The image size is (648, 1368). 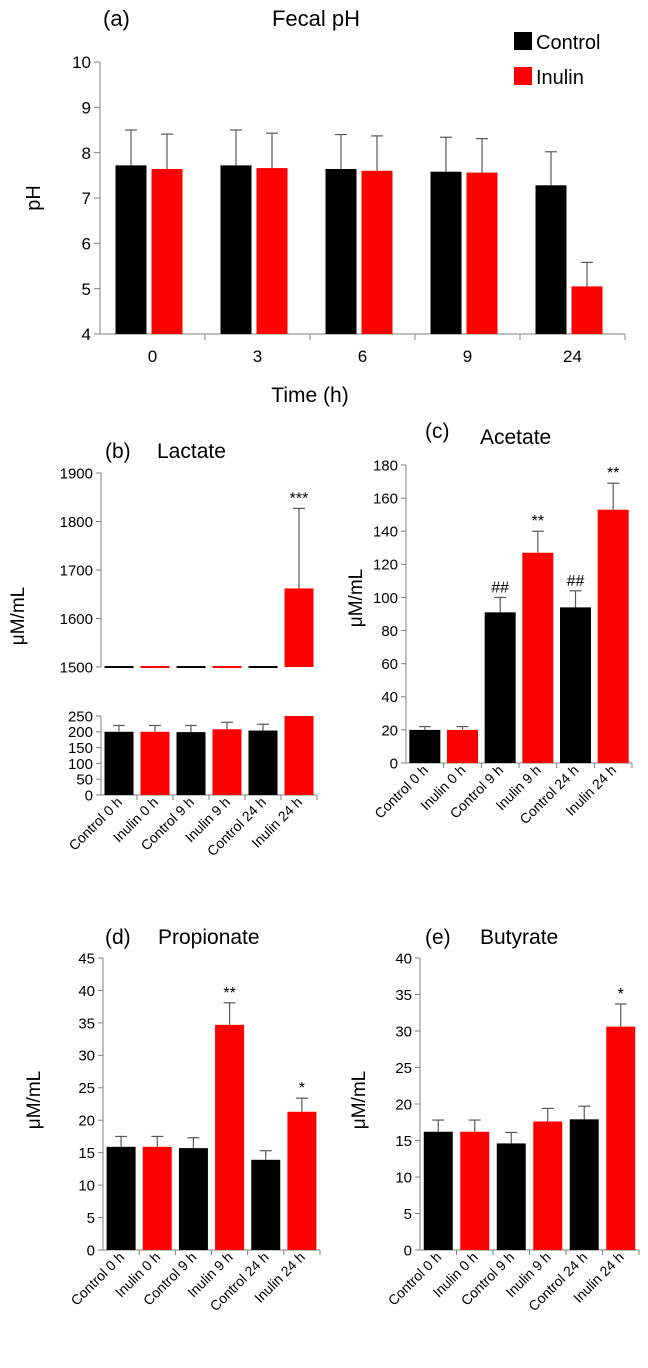 I want to click on panel-a-label: (a), so click(x=116, y=18).